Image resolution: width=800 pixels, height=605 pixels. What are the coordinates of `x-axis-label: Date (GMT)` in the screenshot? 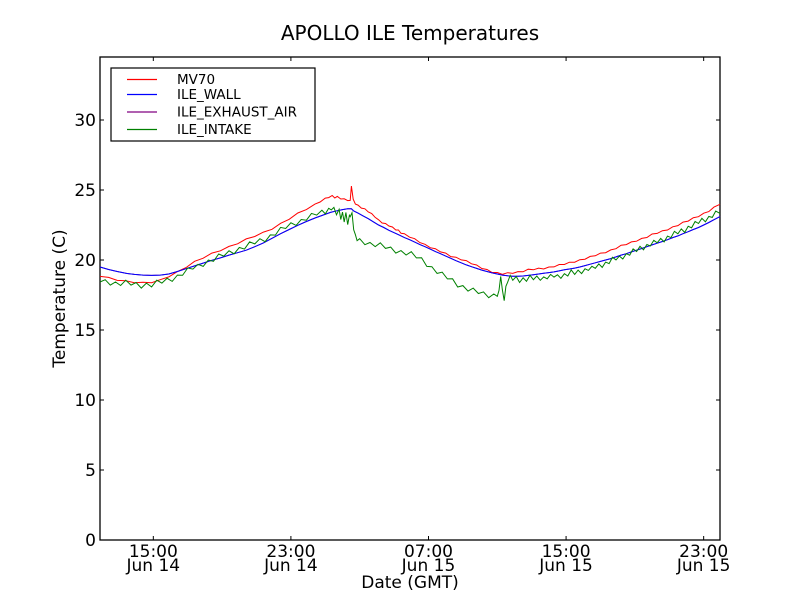 It's located at (410, 583).